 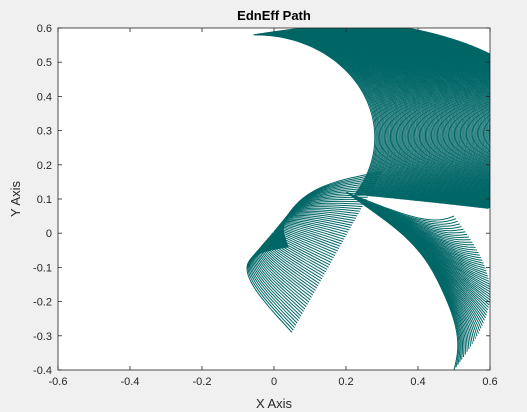 What do you see at coordinates (417, 382) in the screenshot?
I see `x-tick-label: 0.4` at bounding box center [417, 382].